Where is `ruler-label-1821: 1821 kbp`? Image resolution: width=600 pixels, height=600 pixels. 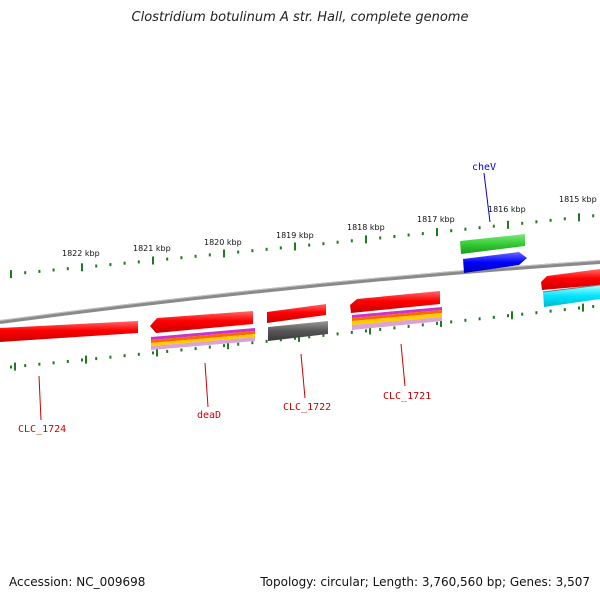 ruler-label-1821: 1821 kbp is located at coordinates (152, 248).